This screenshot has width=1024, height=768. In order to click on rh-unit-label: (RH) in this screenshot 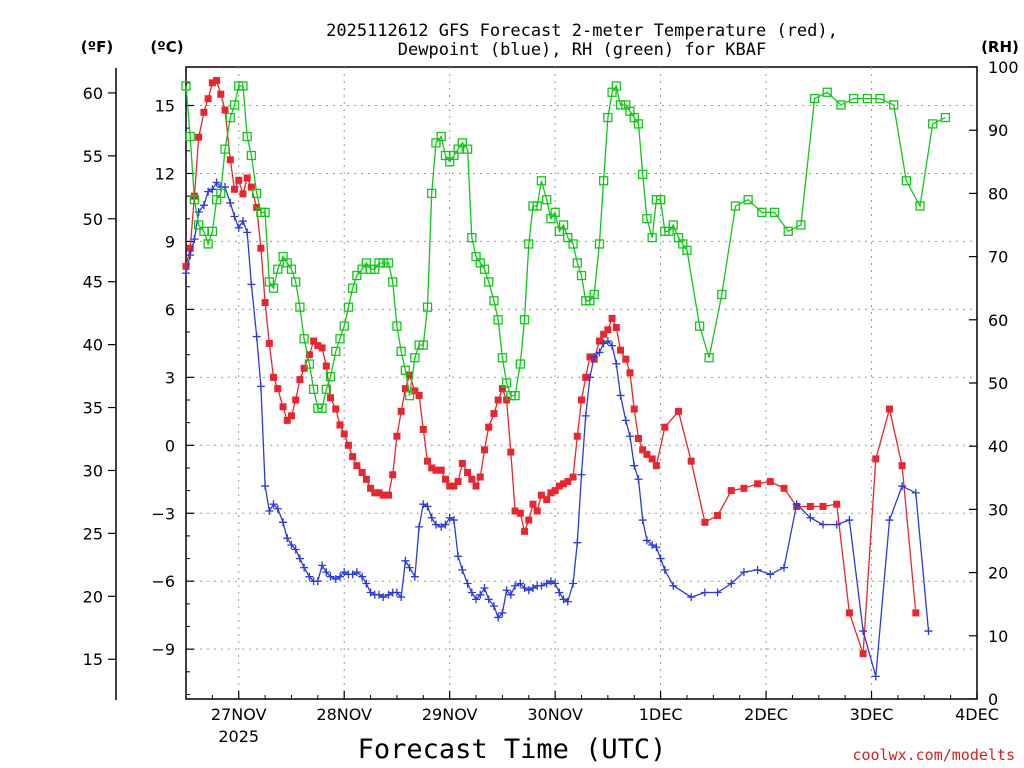, I will do `click(1000, 47)`.